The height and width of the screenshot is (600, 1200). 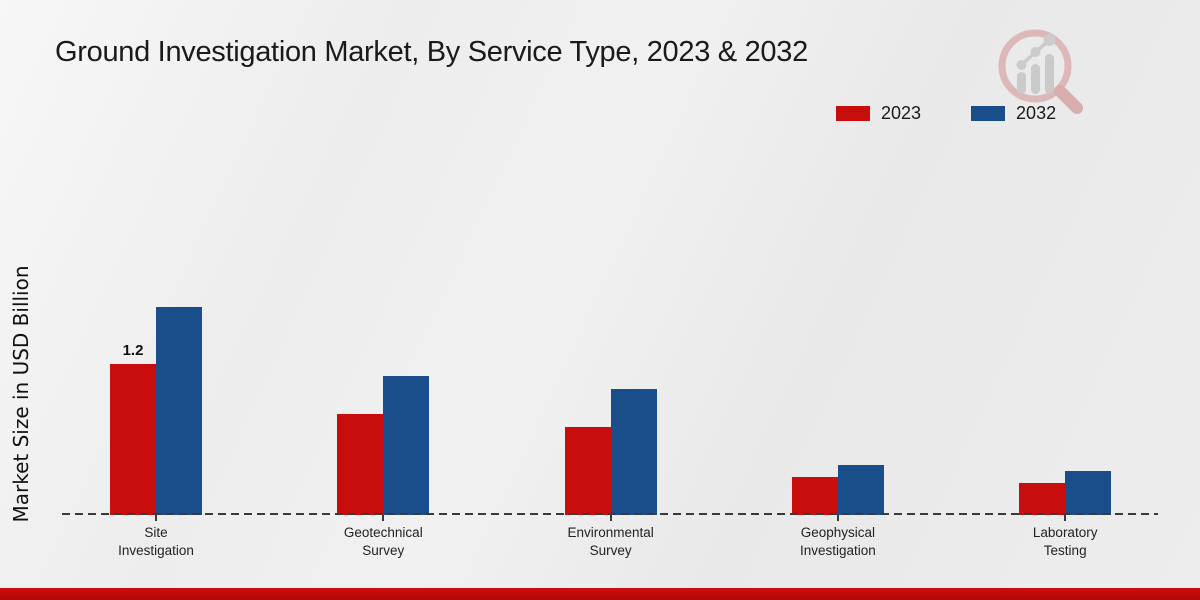 What do you see at coordinates (406, 445) in the screenshot?
I see `bar-2032-geotechnical-survey` at bounding box center [406, 445].